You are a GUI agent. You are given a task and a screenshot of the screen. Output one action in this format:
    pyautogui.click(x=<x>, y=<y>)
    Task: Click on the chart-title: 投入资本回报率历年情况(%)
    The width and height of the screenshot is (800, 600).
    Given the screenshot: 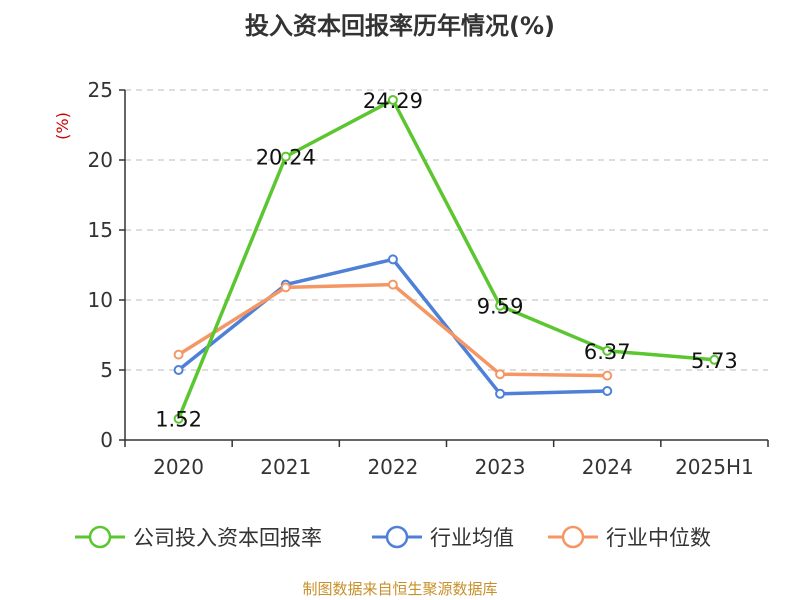 What is the action you would take?
    pyautogui.click(x=400, y=26)
    